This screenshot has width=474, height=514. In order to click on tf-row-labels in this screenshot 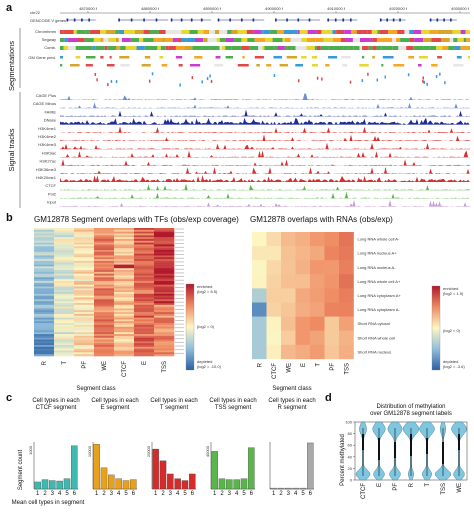, I will do `click(179, 291)`.